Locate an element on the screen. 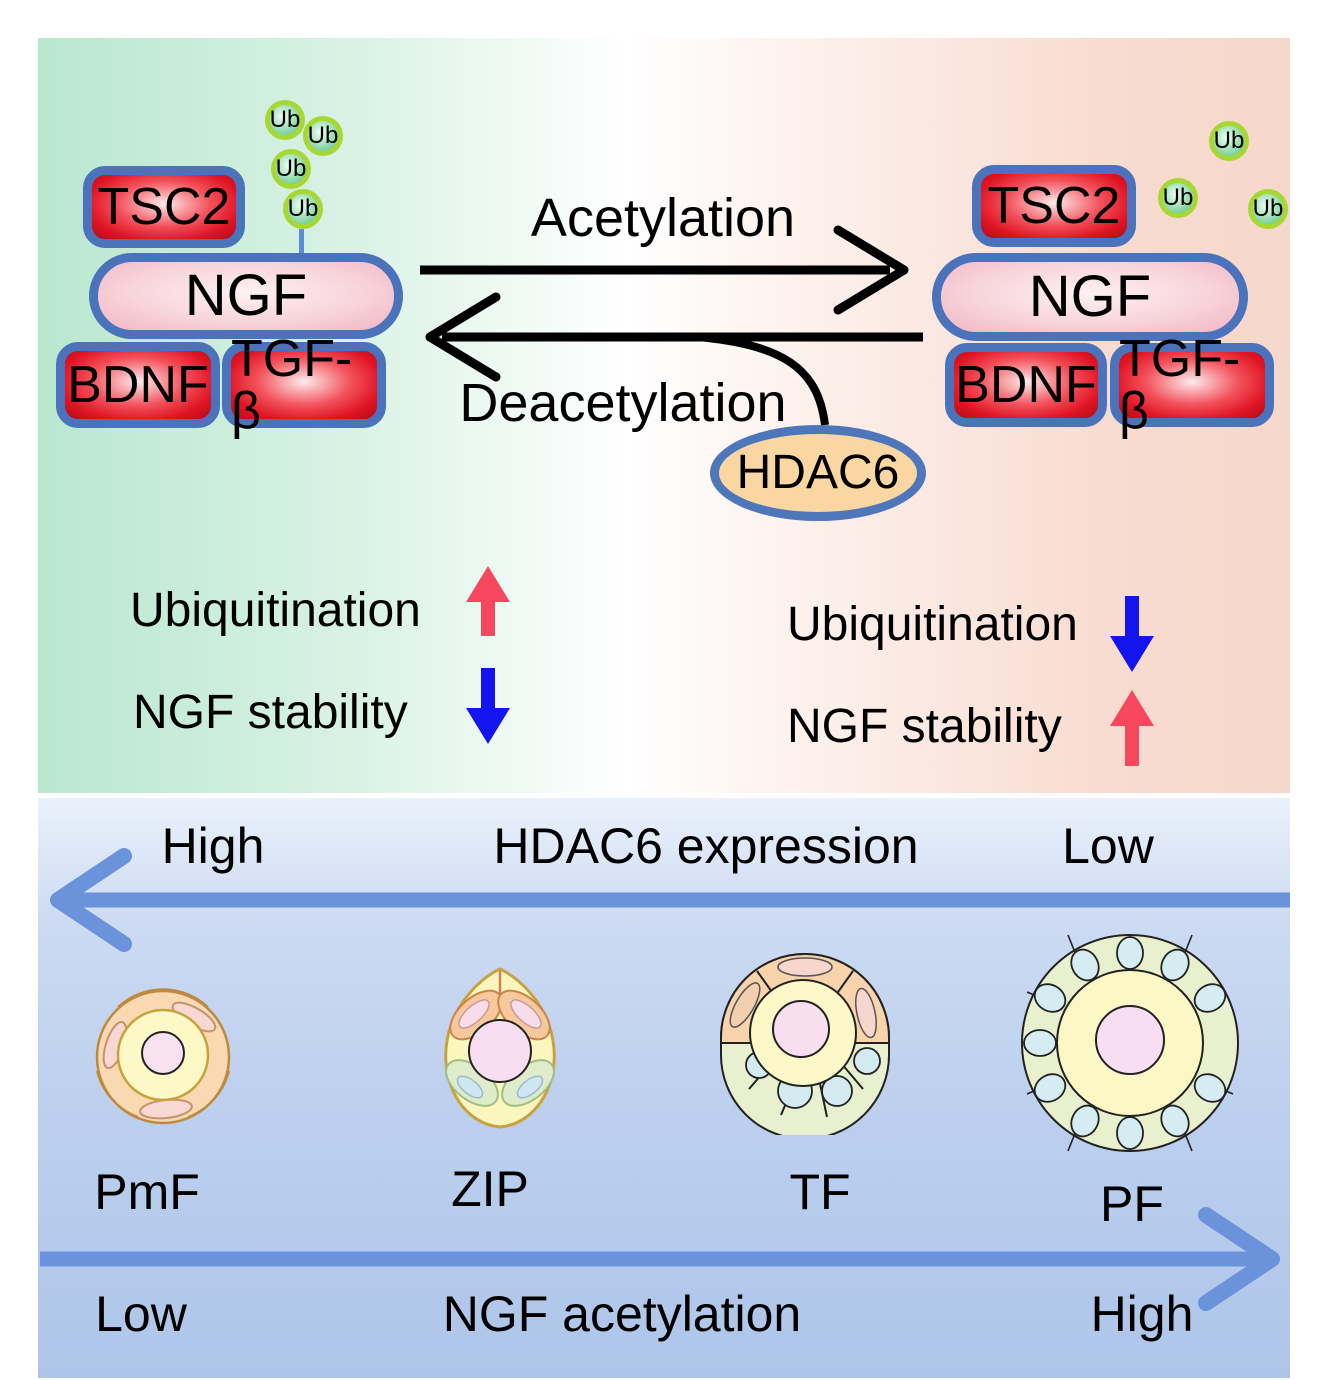 The image size is (1331, 1380). bdnf-protein-right: BDNF is located at coordinates (1026, 385).